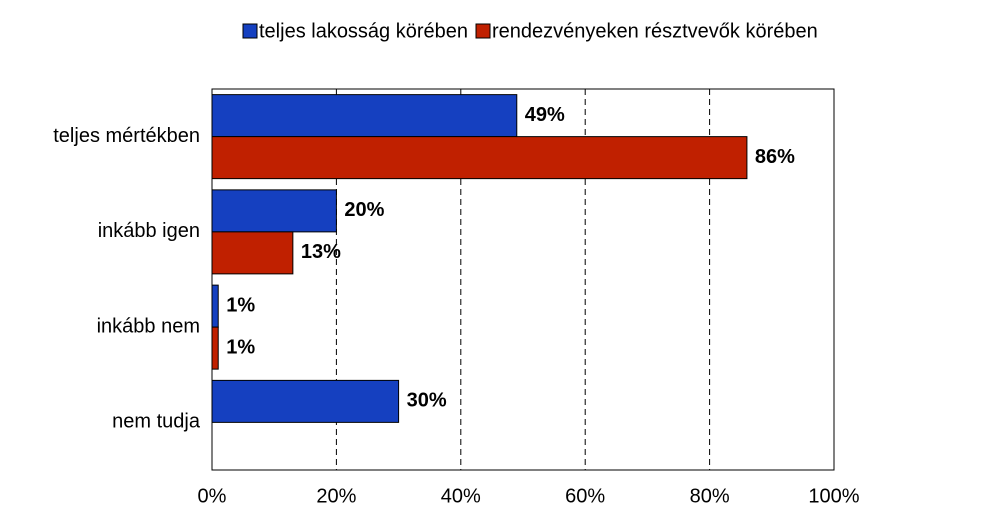  I want to click on y-tick-label: inkább igen, so click(149, 231).